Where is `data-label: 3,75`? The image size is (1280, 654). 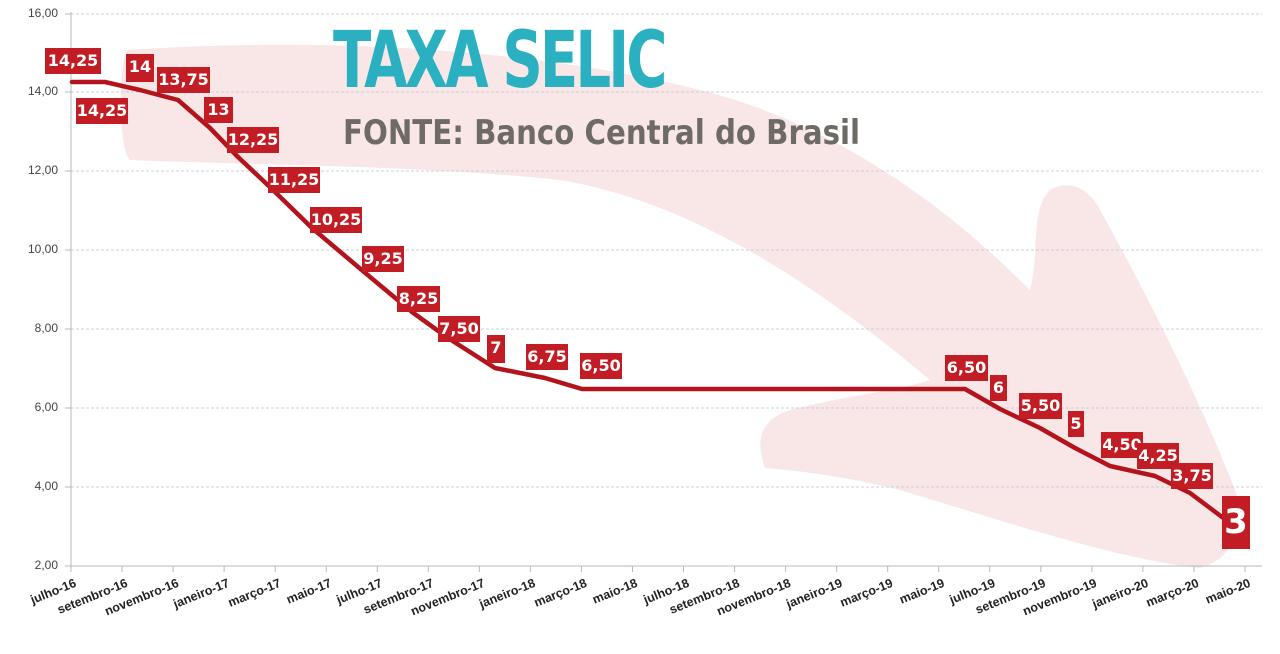 data-label: 3,75 is located at coordinates (1192, 476).